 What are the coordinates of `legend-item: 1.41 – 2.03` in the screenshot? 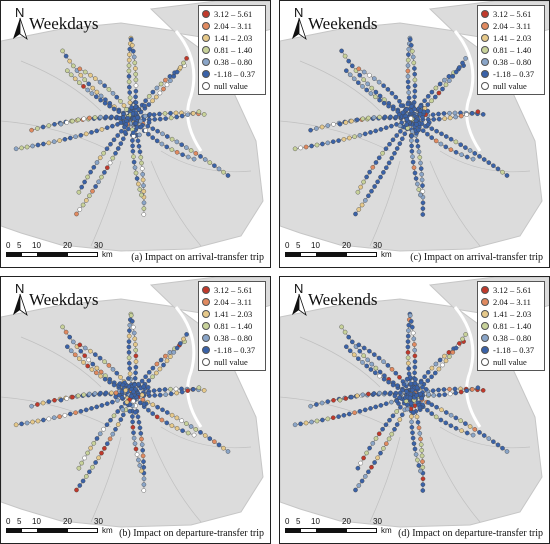 It's located at (511, 314).